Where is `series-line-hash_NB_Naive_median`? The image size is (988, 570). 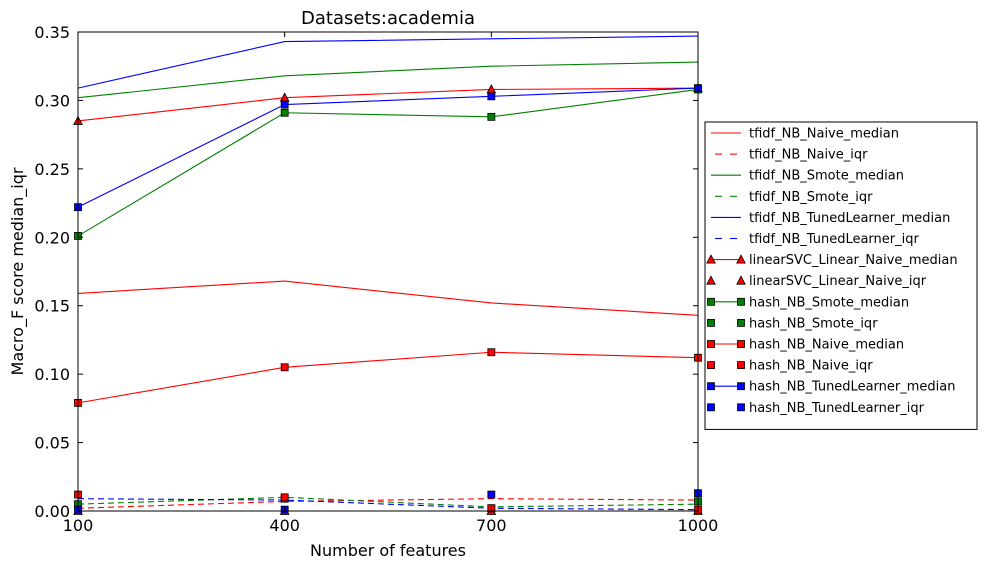
series-line-hash_NB_Naive_median is located at coordinates (388, 377).